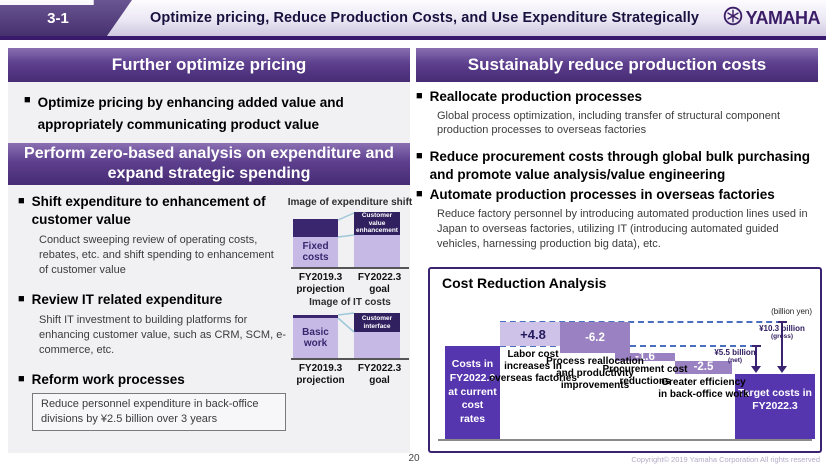 The image size is (826, 465). I want to click on mini-chart-plot: Fixed costs Customer value enhancement, so click(350, 240).